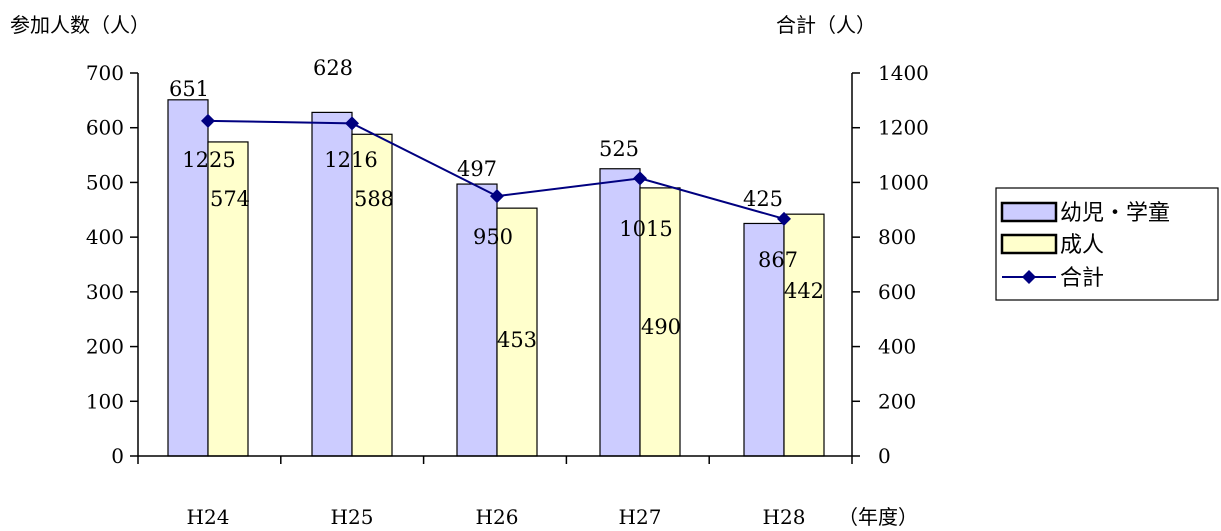 The image size is (1221, 531). I want to click on y-right-tick-label: 800, so click(897, 237).